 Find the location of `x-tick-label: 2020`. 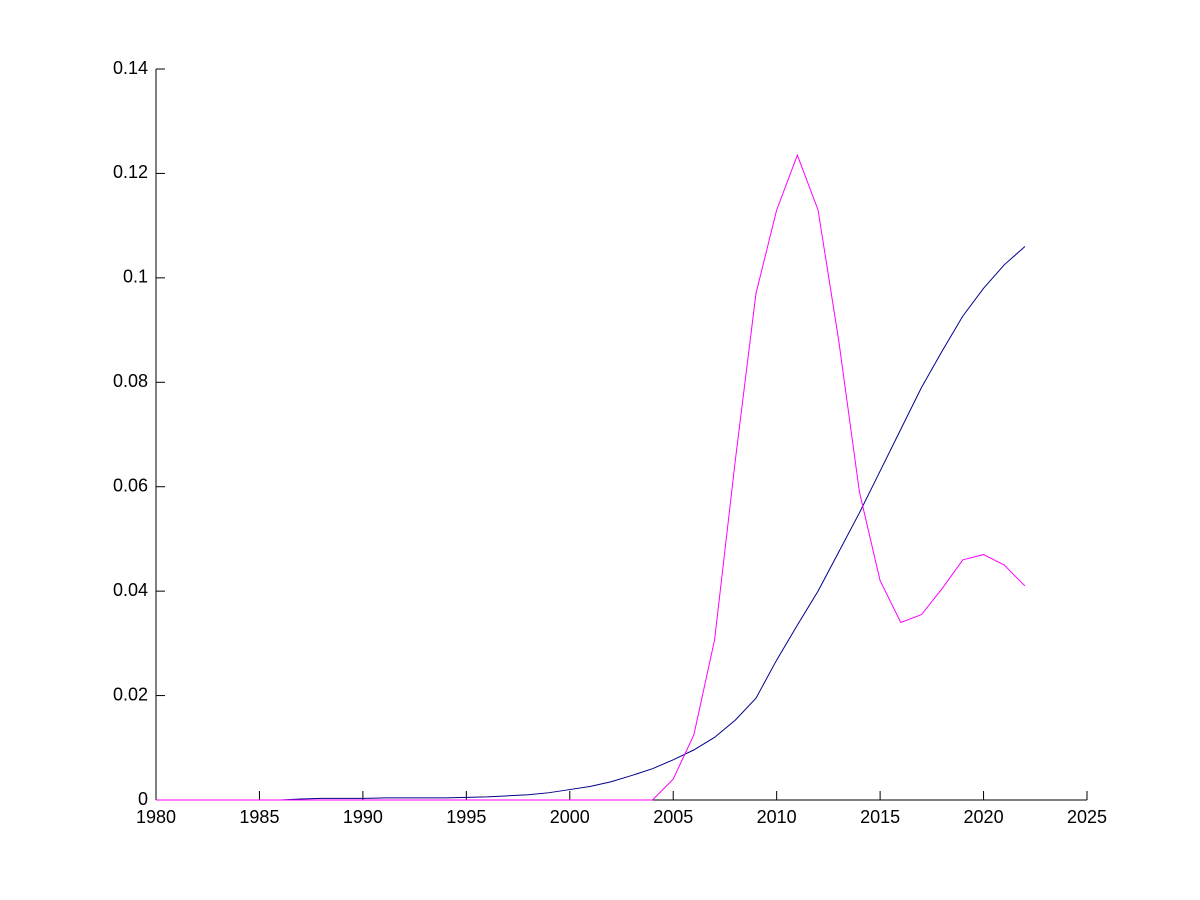

x-tick-label: 2020 is located at coordinates (984, 817).